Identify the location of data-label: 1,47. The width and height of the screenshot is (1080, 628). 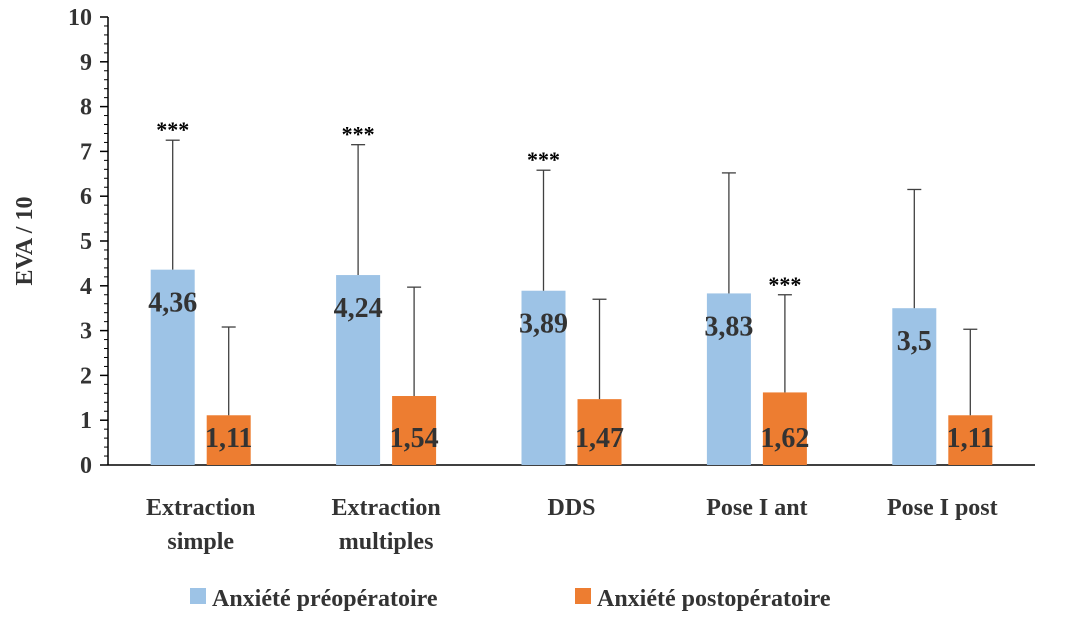
(599, 438).